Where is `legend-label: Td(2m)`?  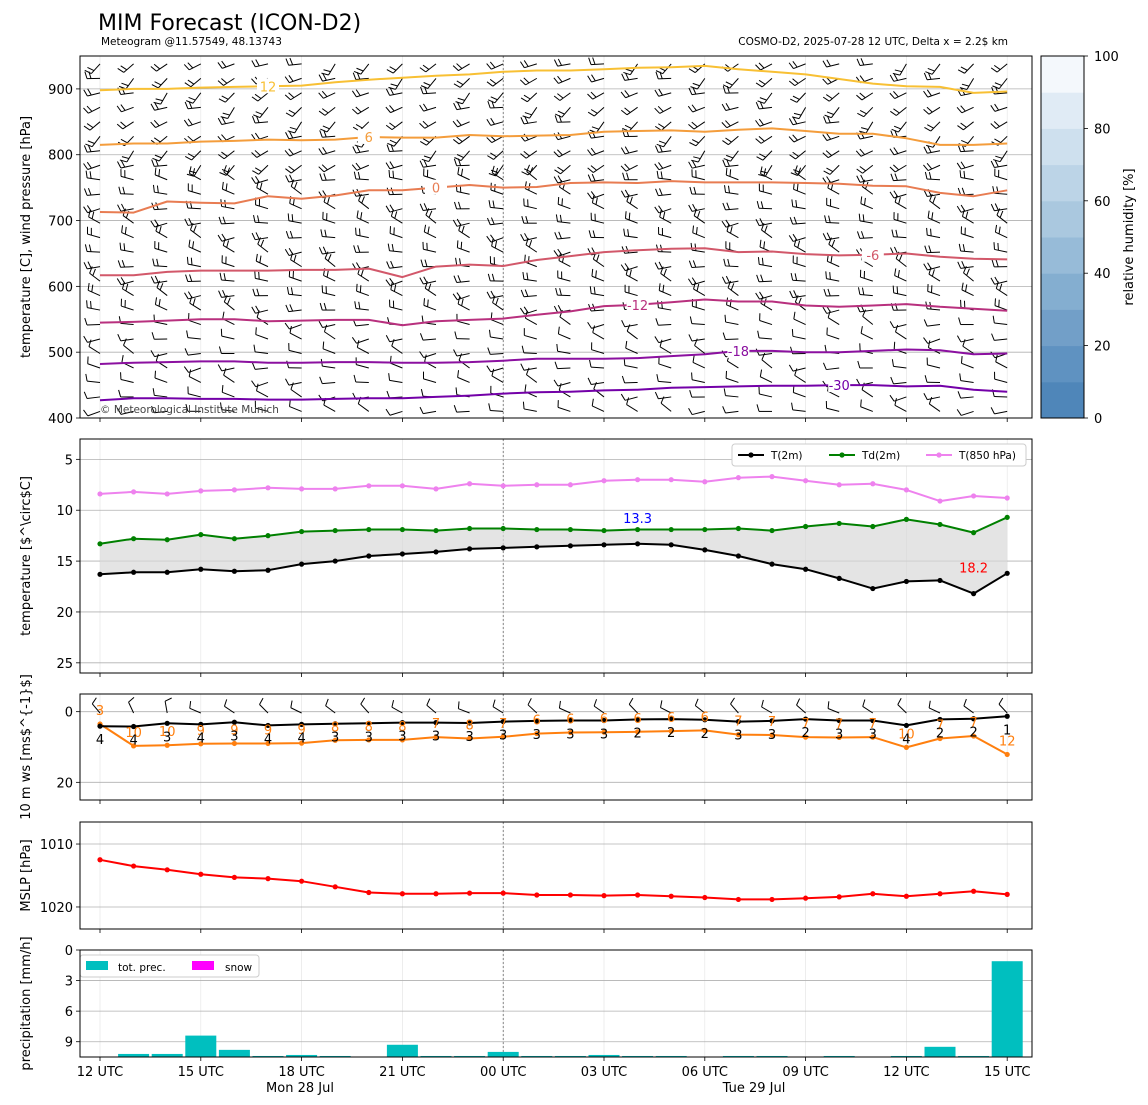 legend-label: Td(2m) is located at coordinates (880, 456).